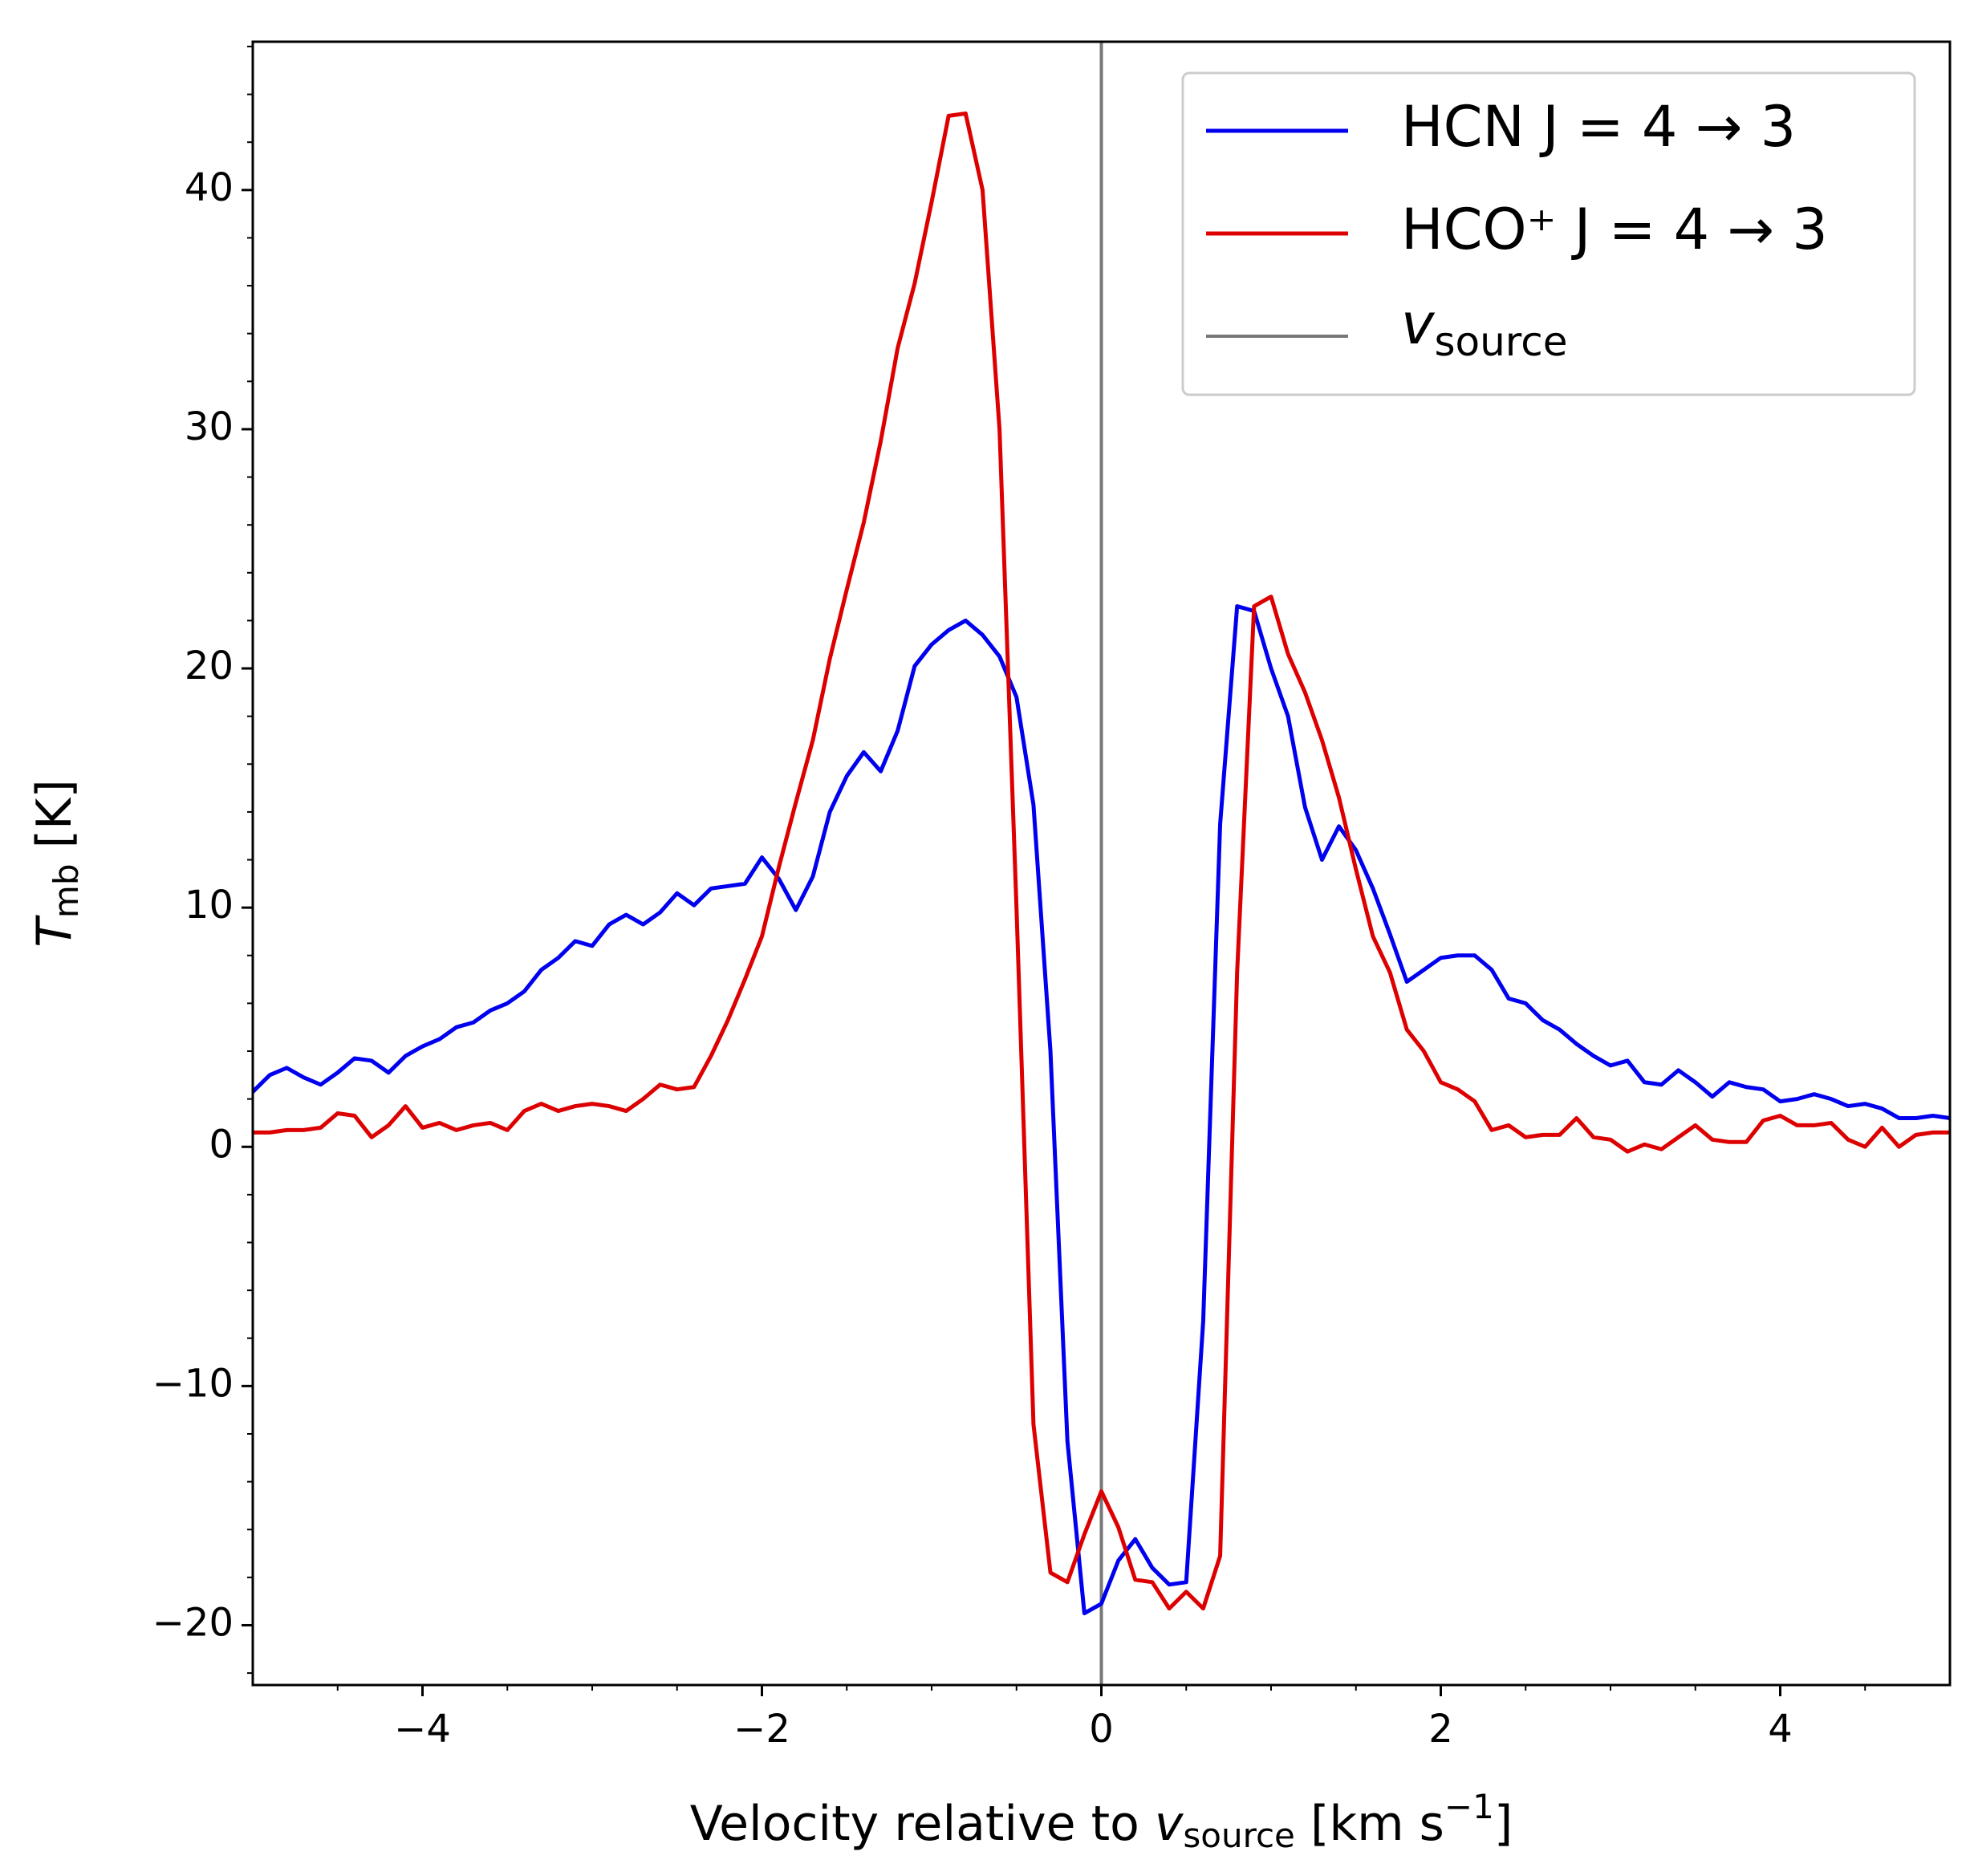 The image size is (1970, 1876). Describe the element at coordinates (922, 1824) in the screenshot. I see `x-label-text: Velocity relative to` at that location.